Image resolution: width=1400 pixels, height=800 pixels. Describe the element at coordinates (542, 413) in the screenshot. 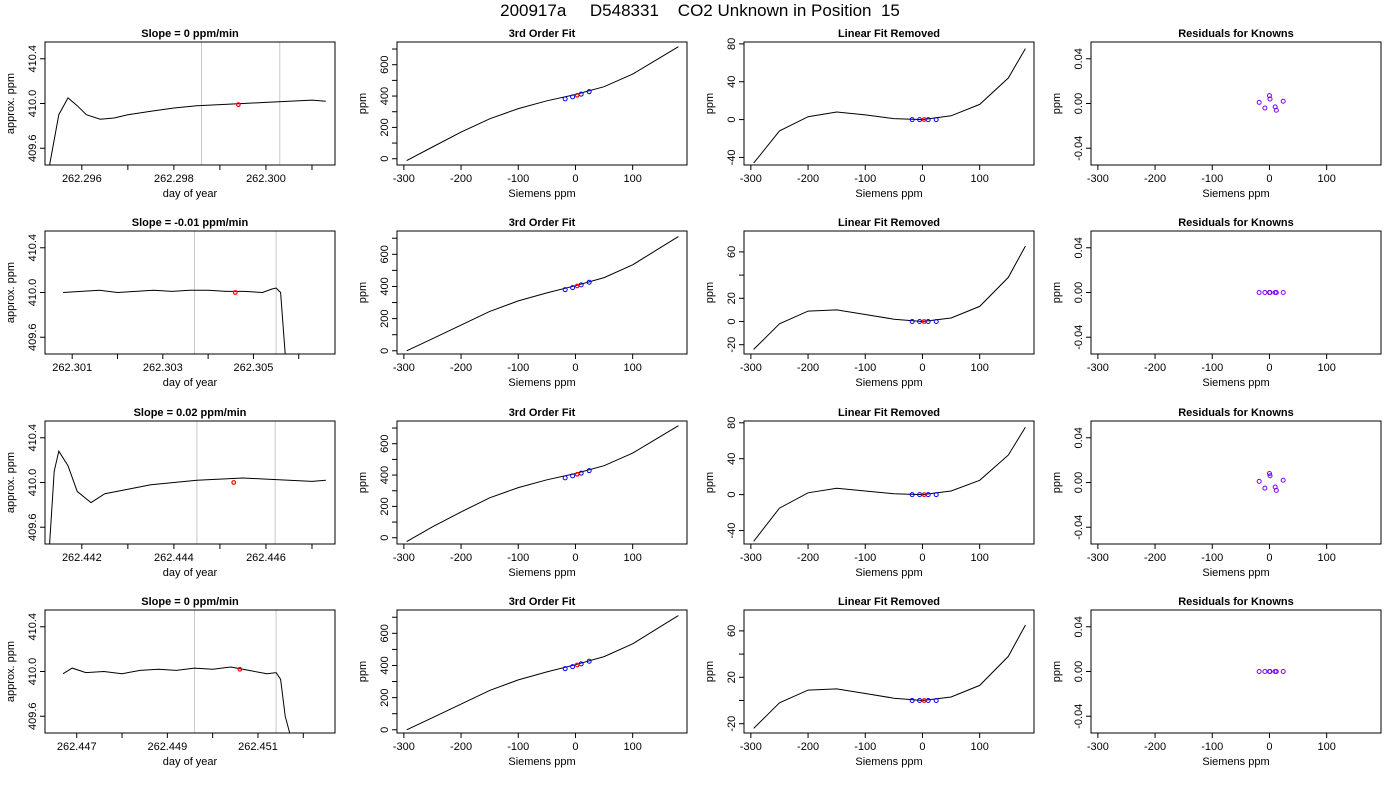

I see `panel-title: 3rd Order Fit` at that location.